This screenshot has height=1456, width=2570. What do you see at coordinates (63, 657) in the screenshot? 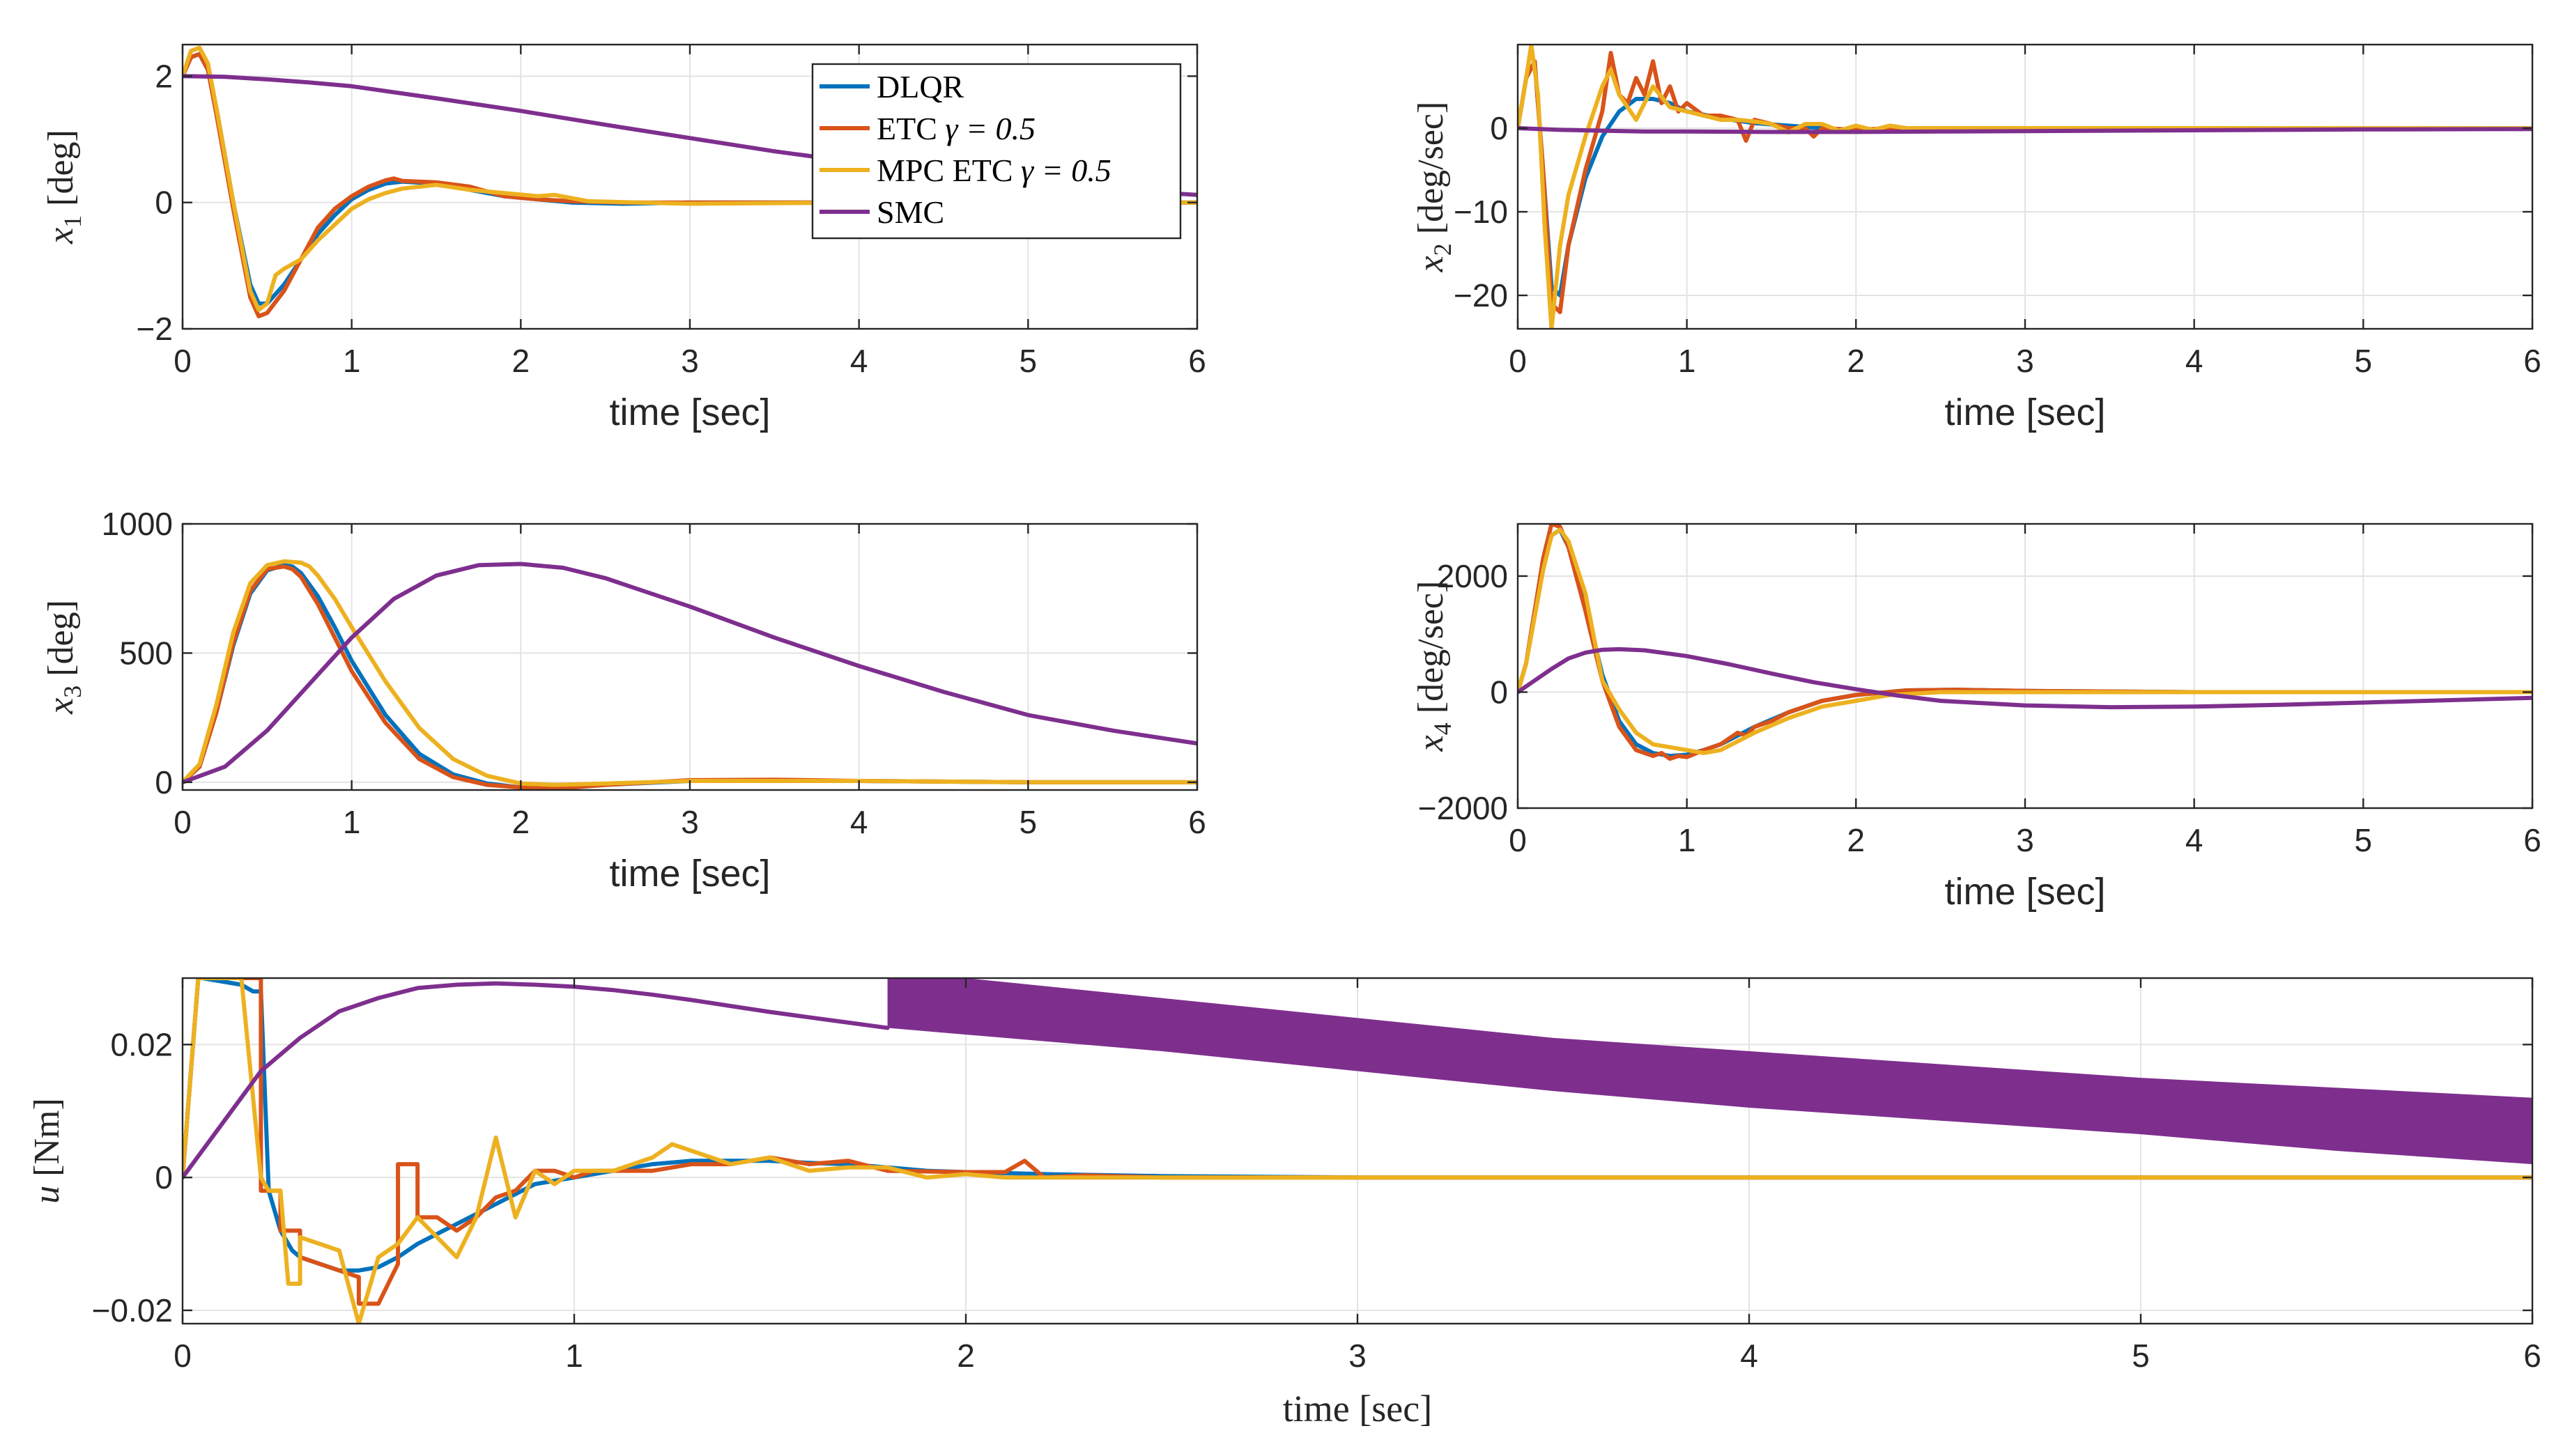
I see `y-axis-label: x3 [deg]` at bounding box center [63, 657].